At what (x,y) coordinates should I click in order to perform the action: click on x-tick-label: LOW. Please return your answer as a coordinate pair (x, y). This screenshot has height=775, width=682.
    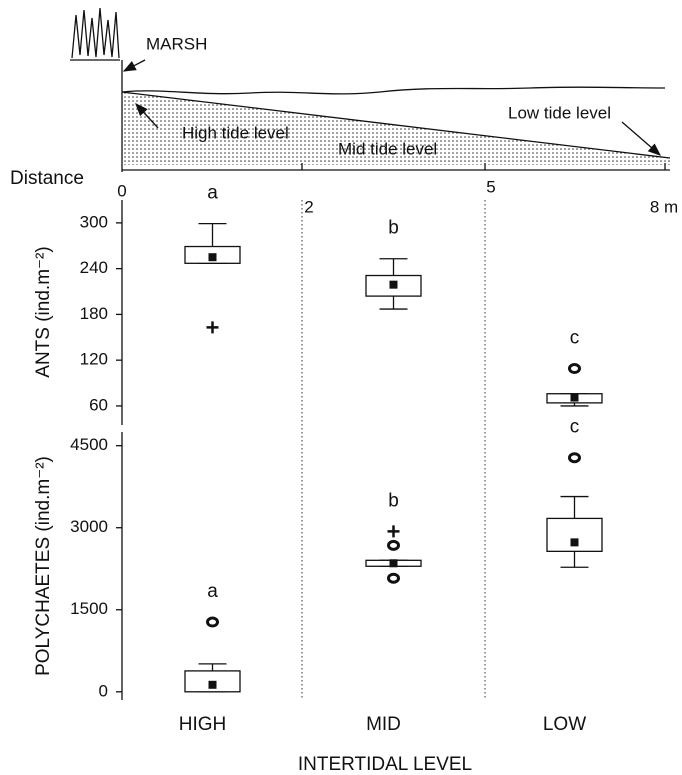
    Looking at the image, I should click on (564, 724).